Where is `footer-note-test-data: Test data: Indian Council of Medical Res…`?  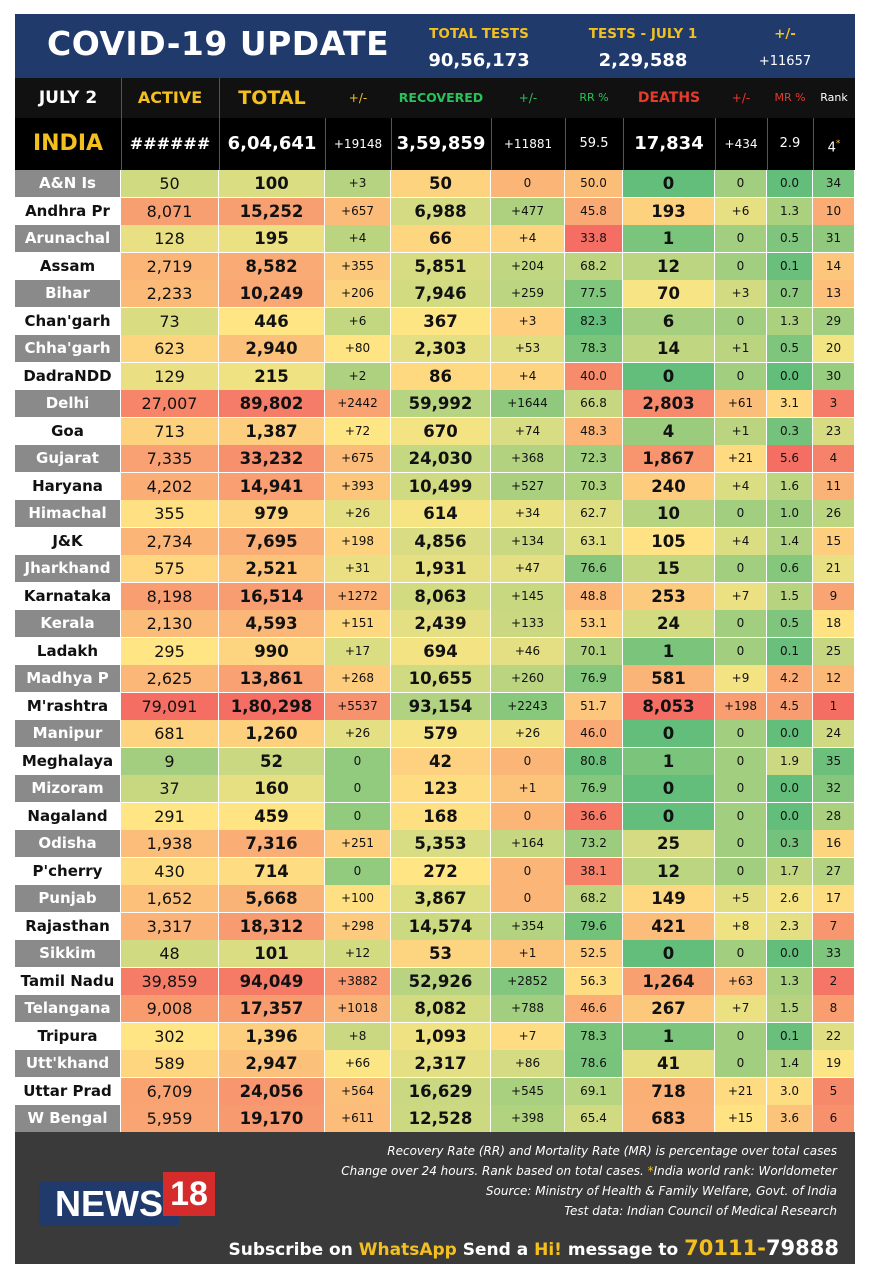 footer-note-test-data: Test data: Indian Council of Medical Res… is located at coordinates (700, 1211).